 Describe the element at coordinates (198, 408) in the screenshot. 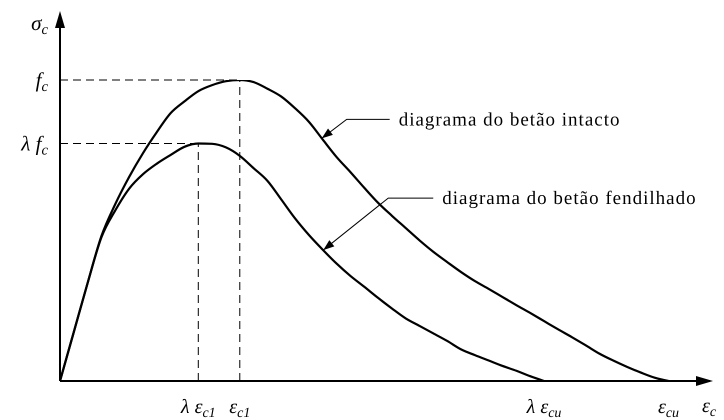

I see `x-tick-label: λ ε$_{c1}$` at that location.